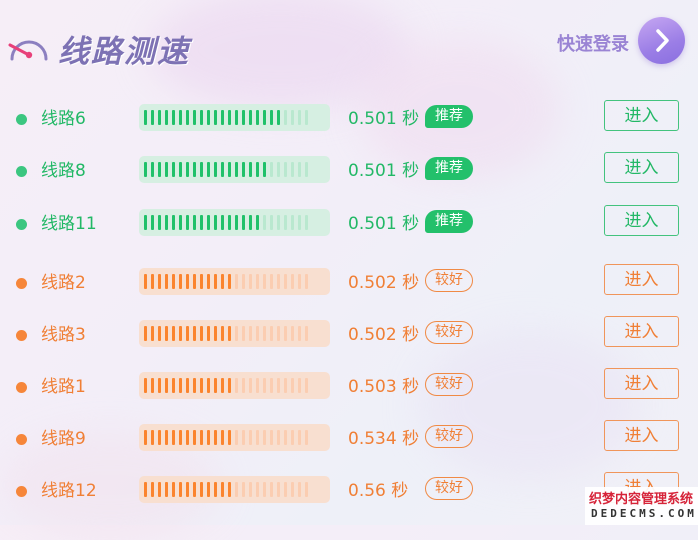 The image size is (698, 540). What do you see at coordinates (63, 119) in the screenshot?
I see `line-name: 线路6` at bounding box center [63, 119].